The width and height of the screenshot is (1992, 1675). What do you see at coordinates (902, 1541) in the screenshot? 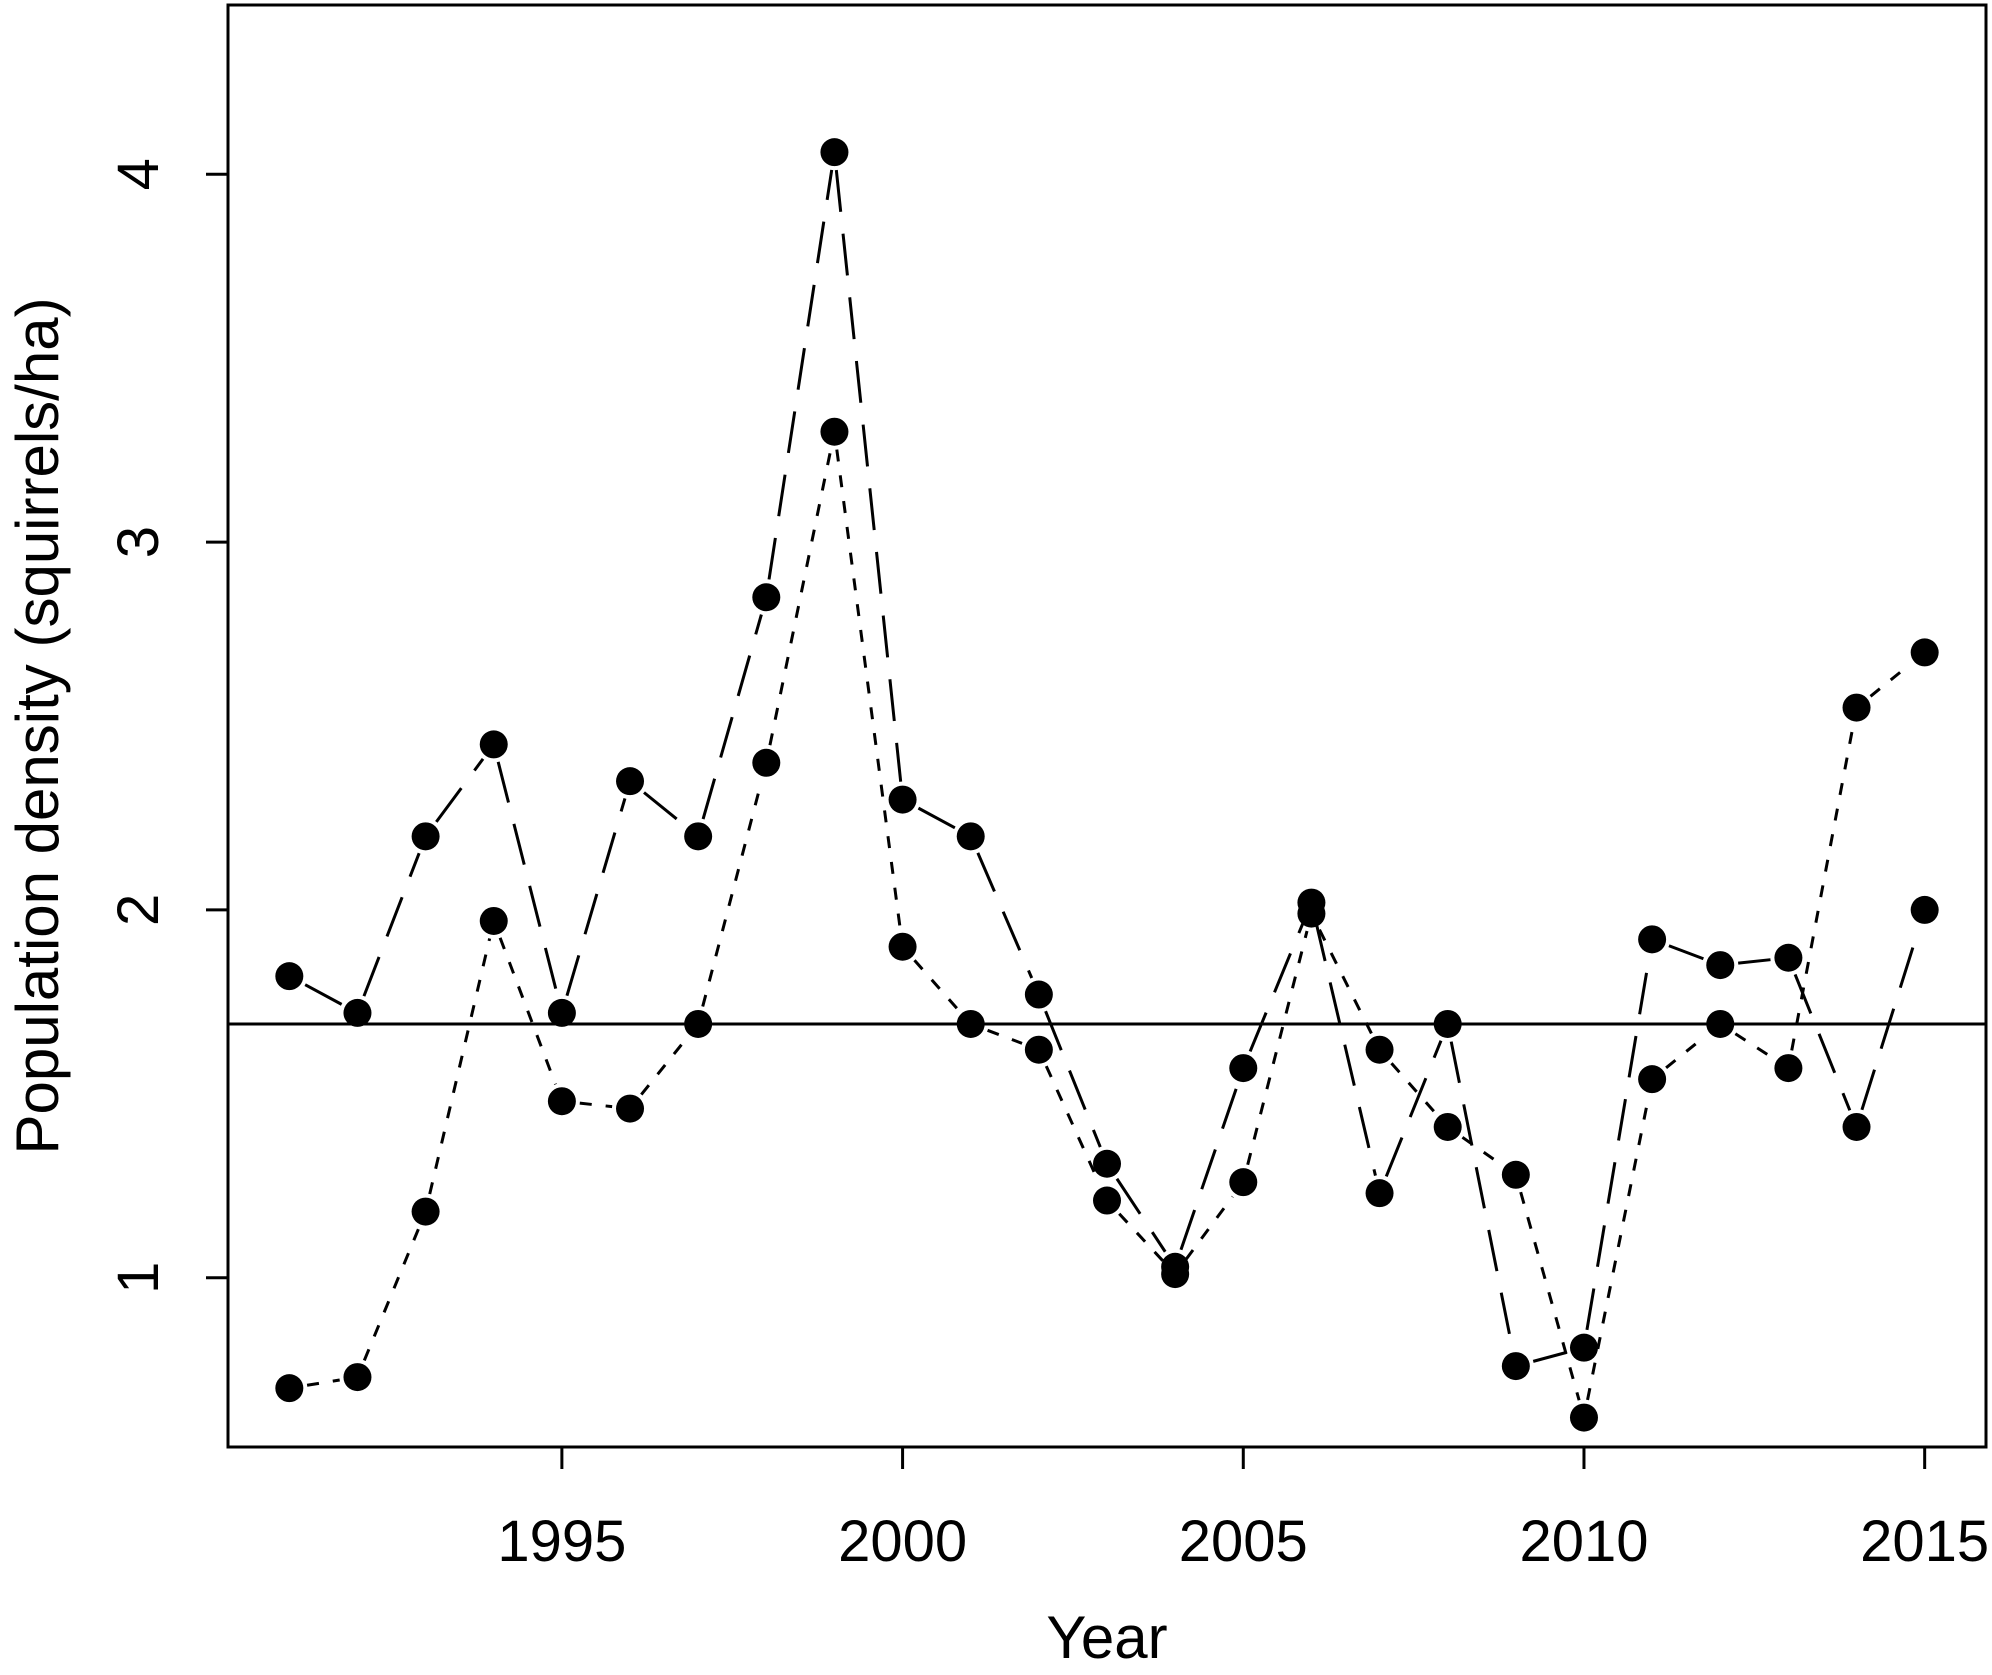
I see `x-tick-label: 2000` at bounding box center [902, 1541].